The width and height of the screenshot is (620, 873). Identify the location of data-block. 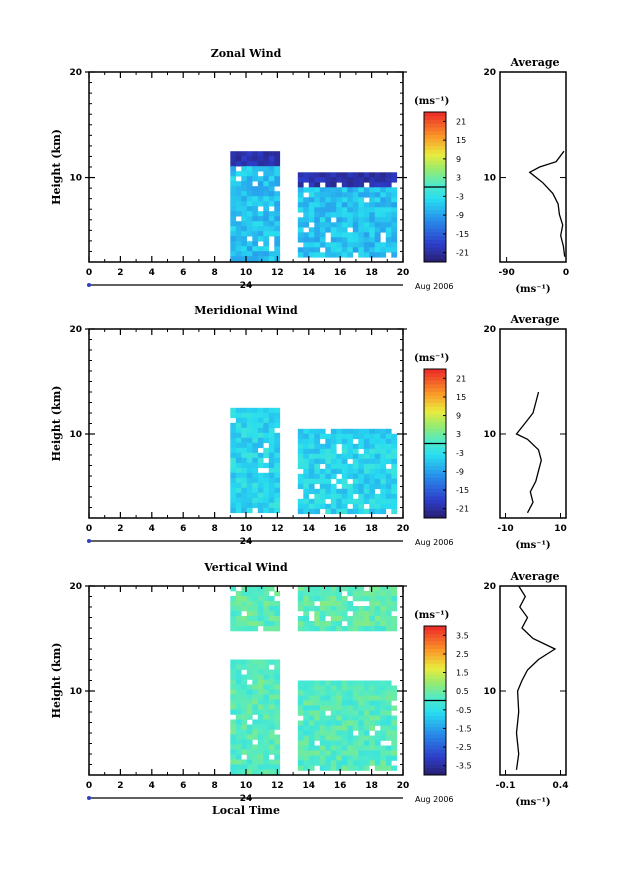
(347, 725).